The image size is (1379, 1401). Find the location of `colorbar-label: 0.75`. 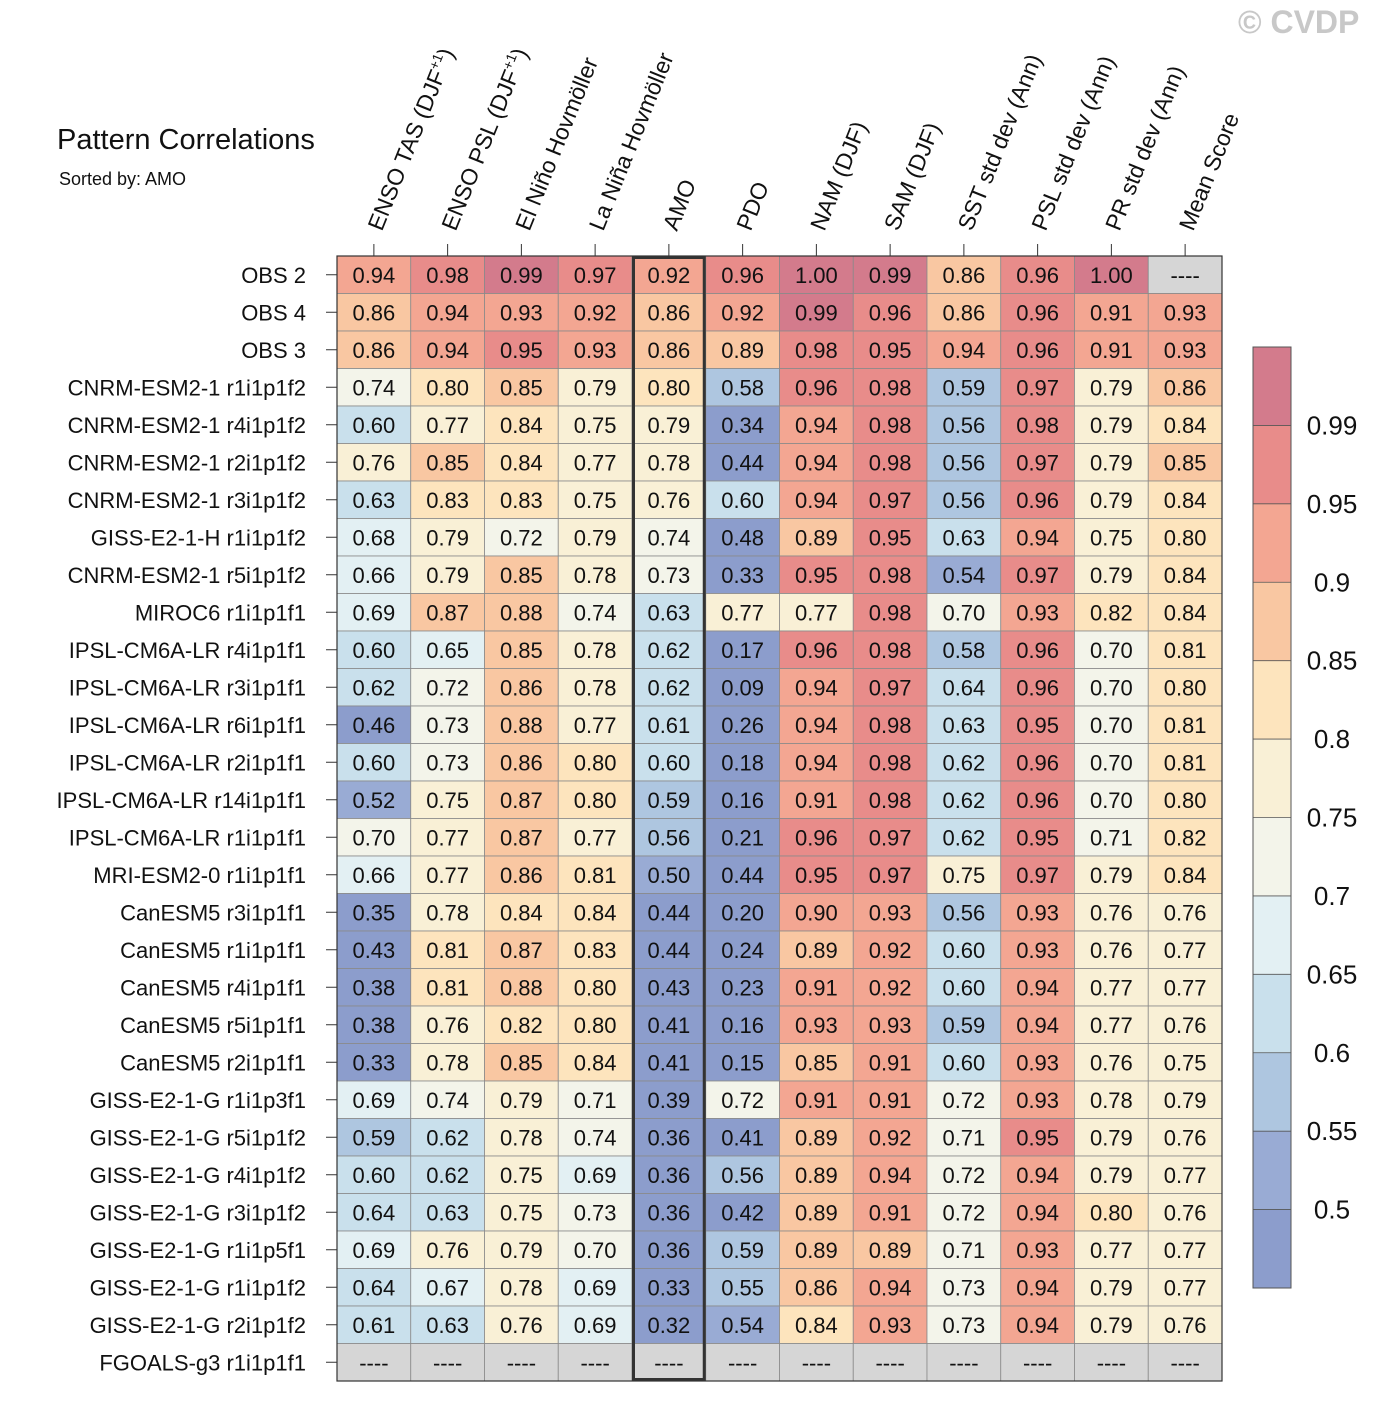

colorbar-label: 0.75 is located at coordinates (1332, 818).